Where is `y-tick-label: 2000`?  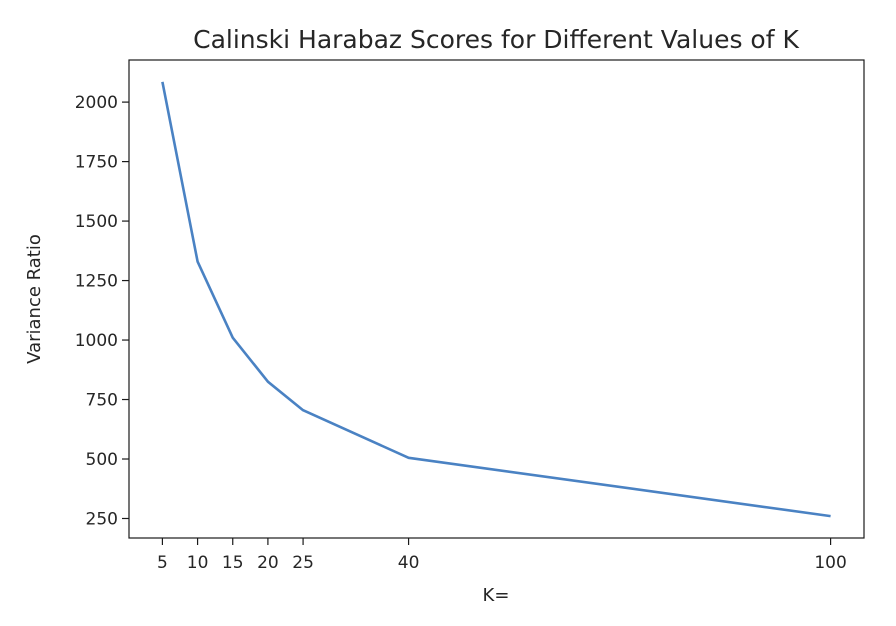
y-tick-label: 2000 is located at coordinates (96, 103).